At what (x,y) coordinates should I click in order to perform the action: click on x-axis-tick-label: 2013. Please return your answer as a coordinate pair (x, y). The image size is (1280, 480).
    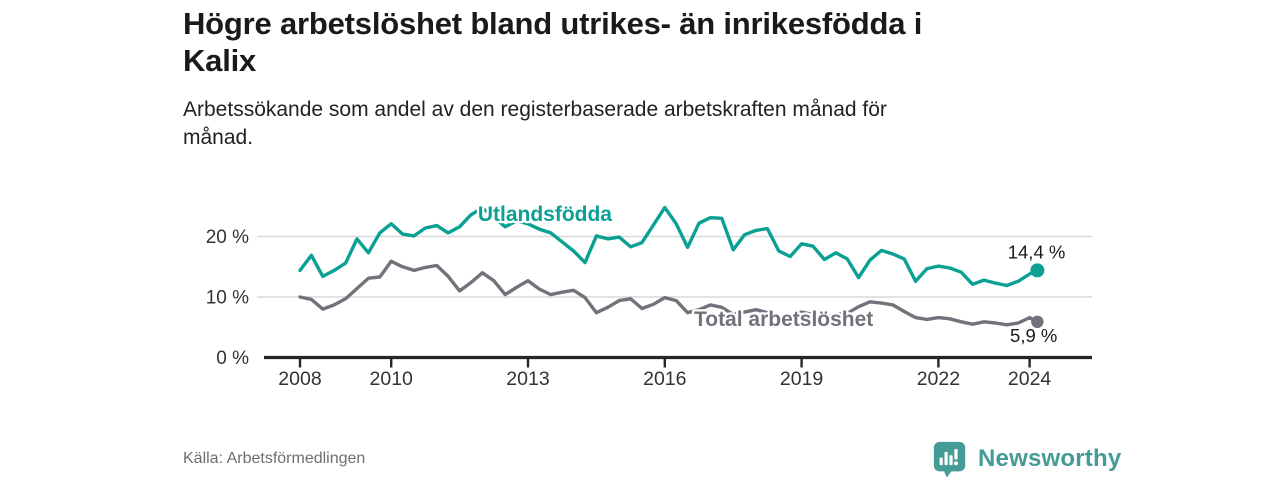
    Looking at the image, I should click on (527, 379).